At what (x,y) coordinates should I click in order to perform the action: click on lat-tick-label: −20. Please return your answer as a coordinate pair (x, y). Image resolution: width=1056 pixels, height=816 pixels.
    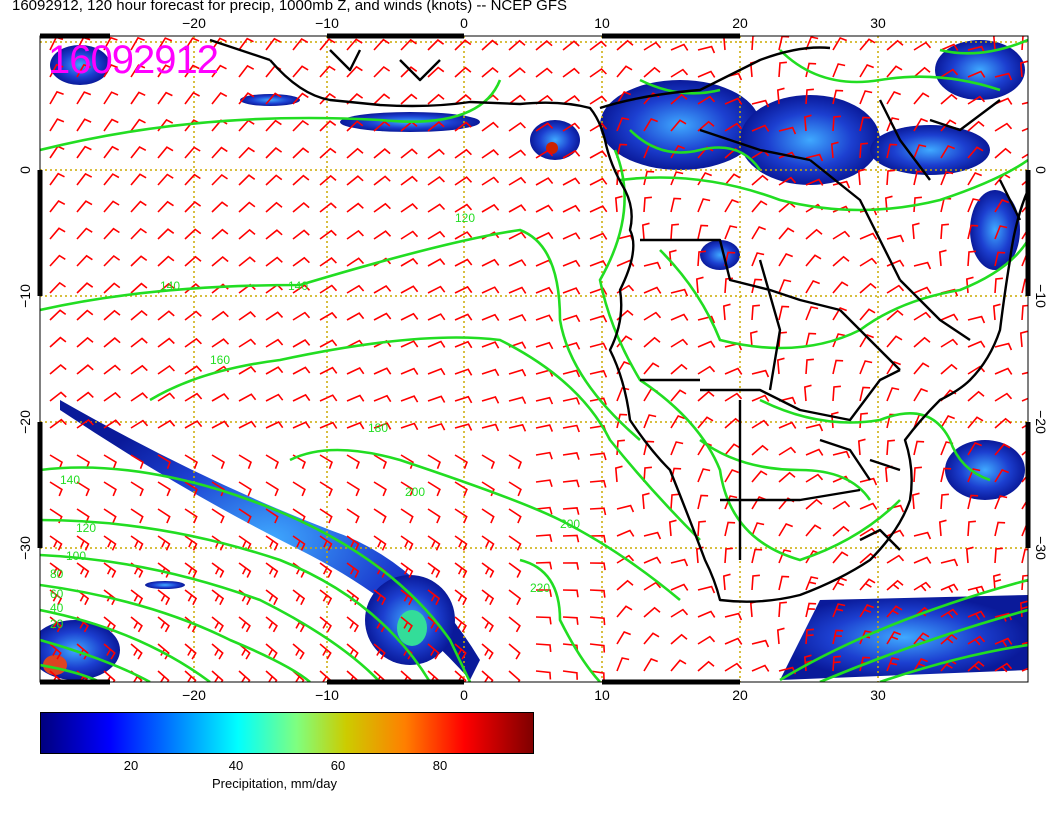
    Looking at the image, I should click on (25, 422).